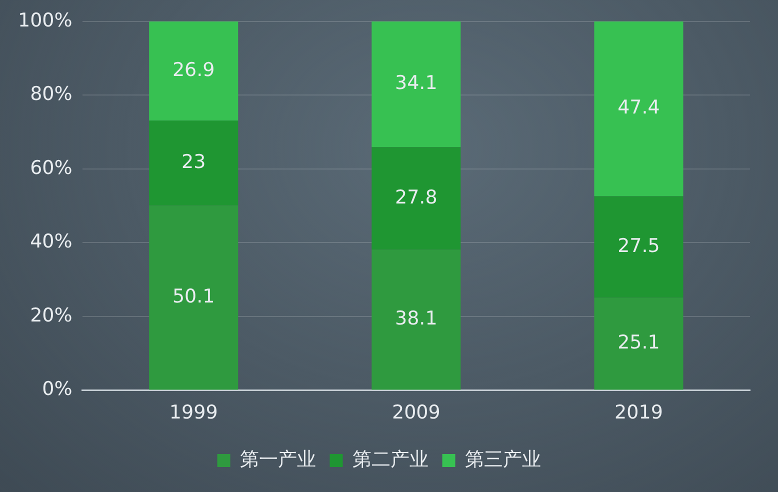  Describe the element at coordinates (416, 319) in the screenshot. I see `data-label: 38.1` at that location.